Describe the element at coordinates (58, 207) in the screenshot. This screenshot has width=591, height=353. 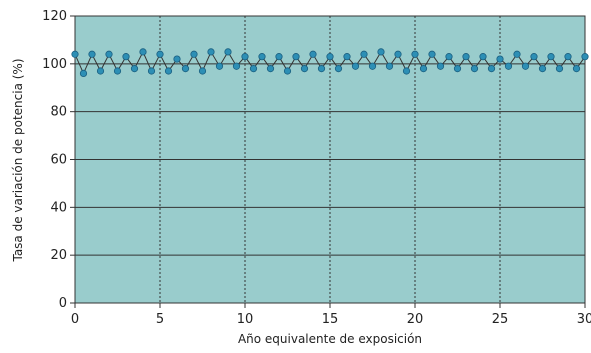
I see `y-tick-label: 40` at that location.